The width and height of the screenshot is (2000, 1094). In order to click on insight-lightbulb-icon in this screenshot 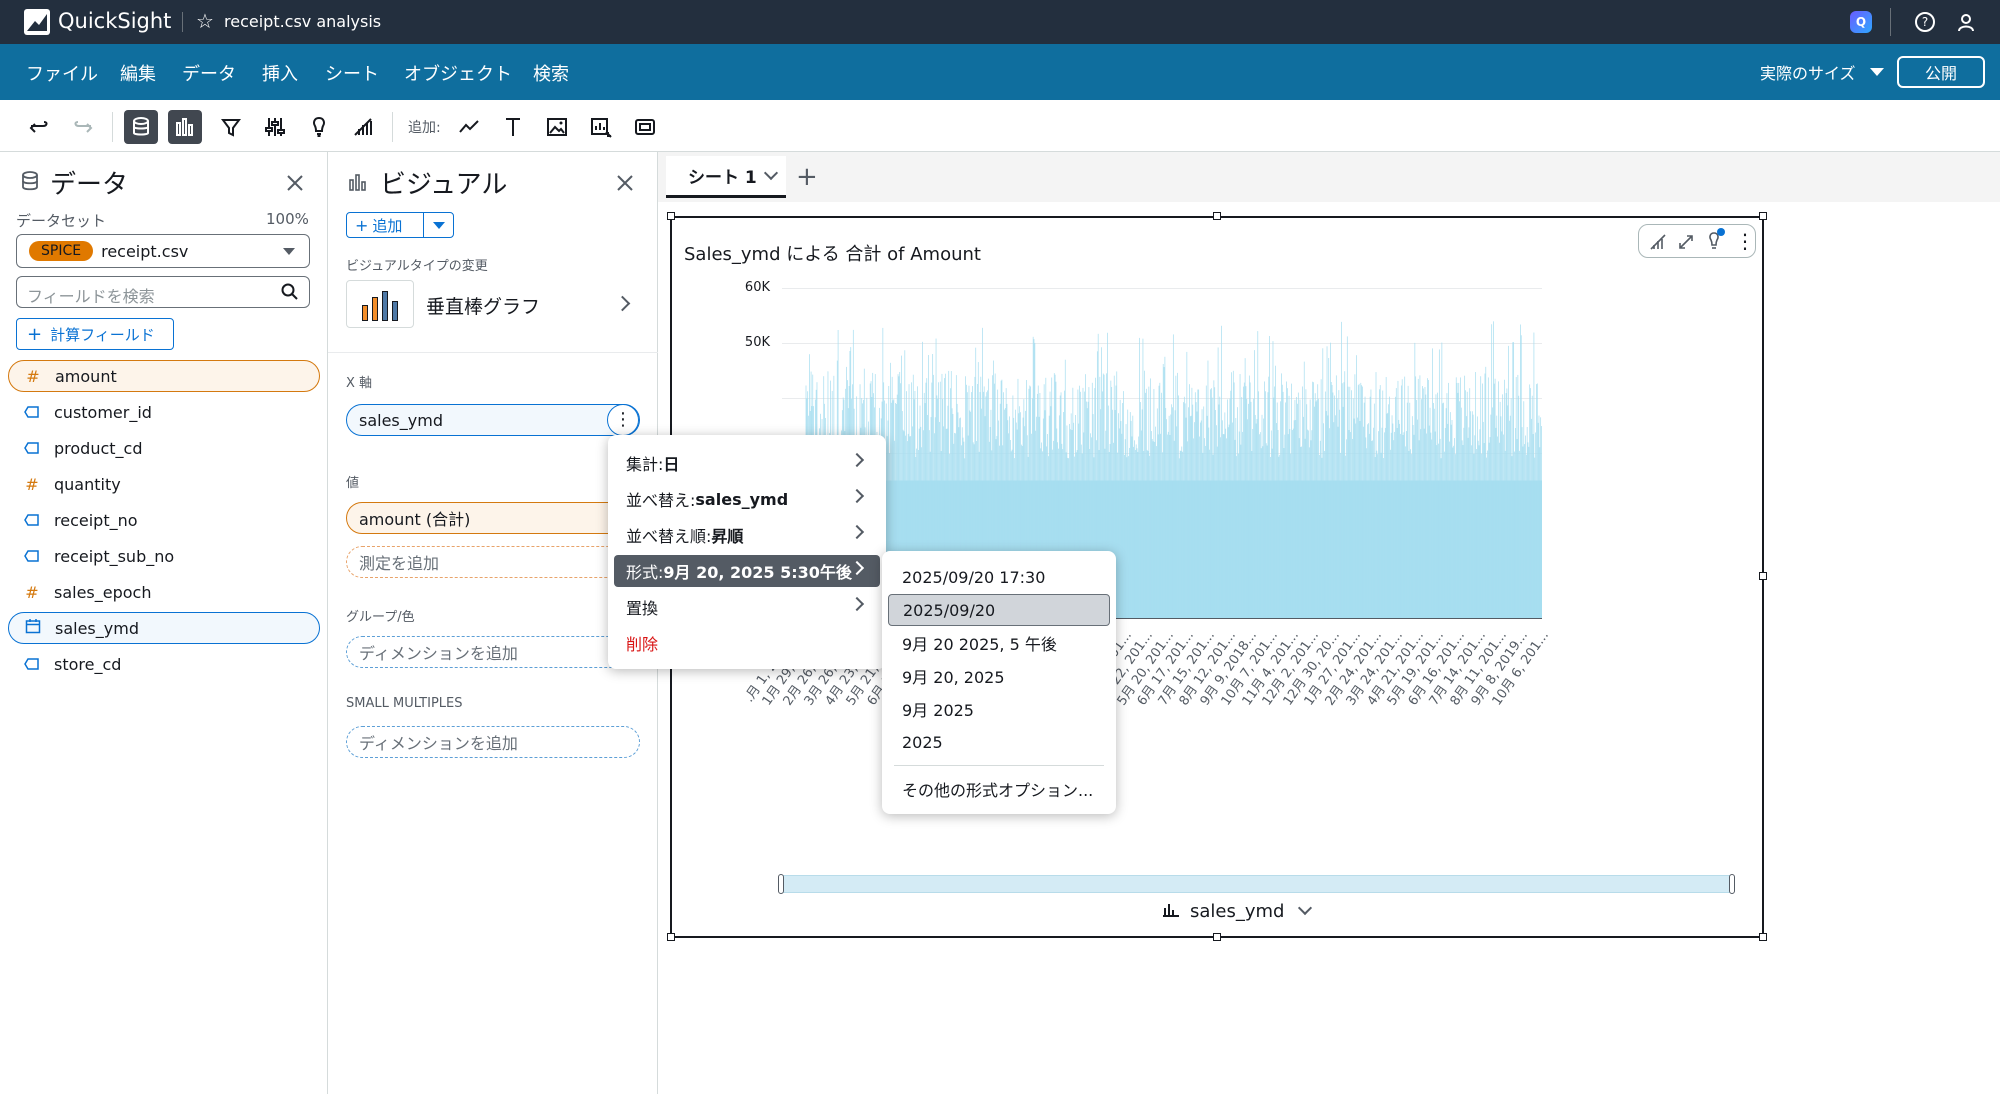, I will do `click(1714, 243)`.